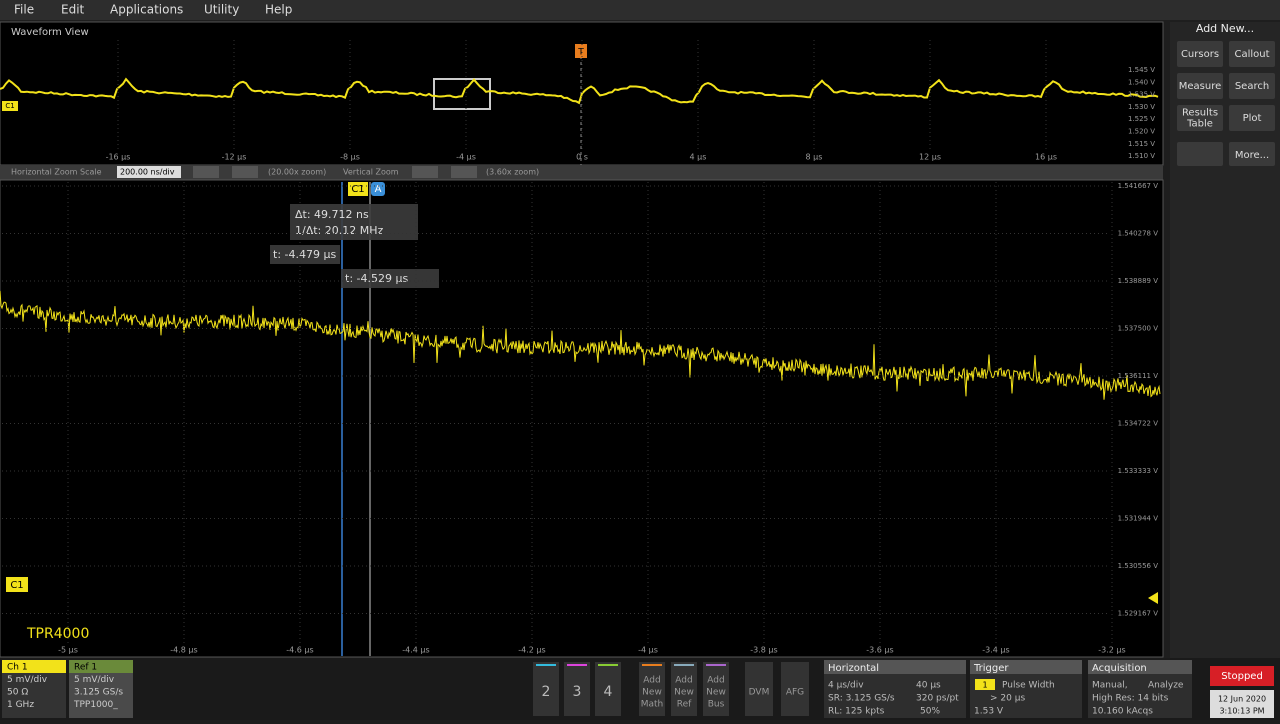 This screenshot has width=1280, height=724. What do you see at coordinates (1130, 699) in the screenshot?
I see `acquisition-panel-text: High Res: 14 bits` at bounding box center [1130, 699].